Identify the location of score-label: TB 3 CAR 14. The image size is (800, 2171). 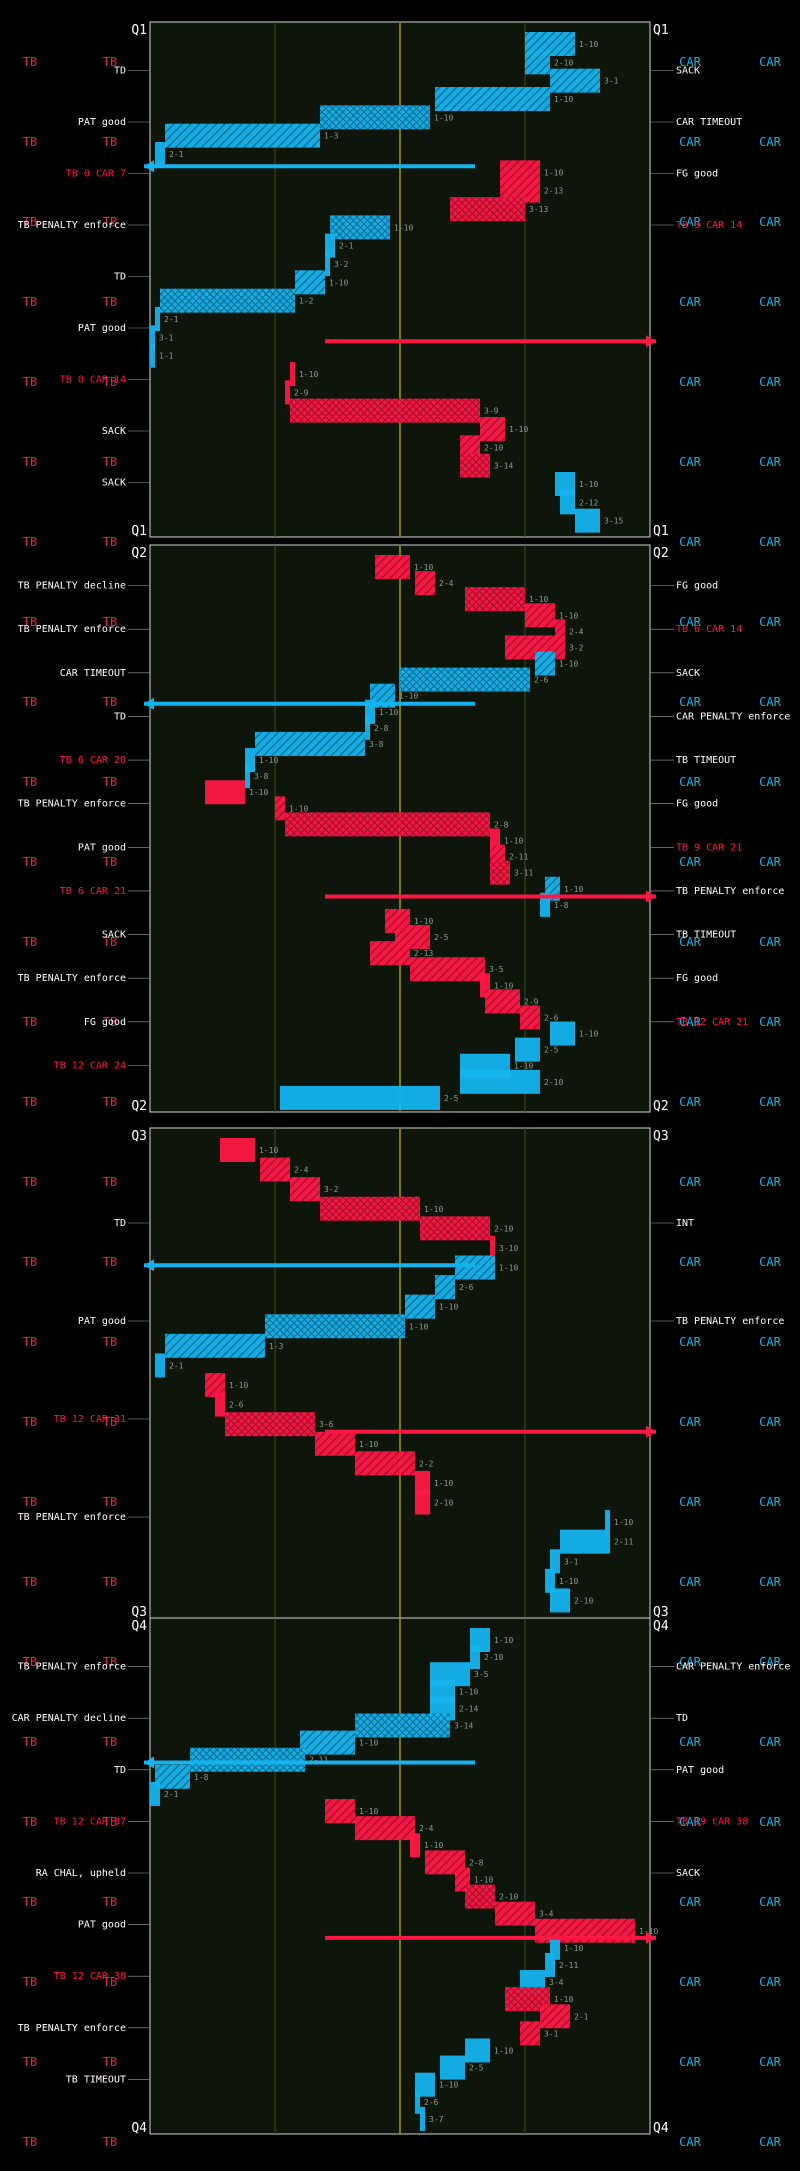
(709, 225).